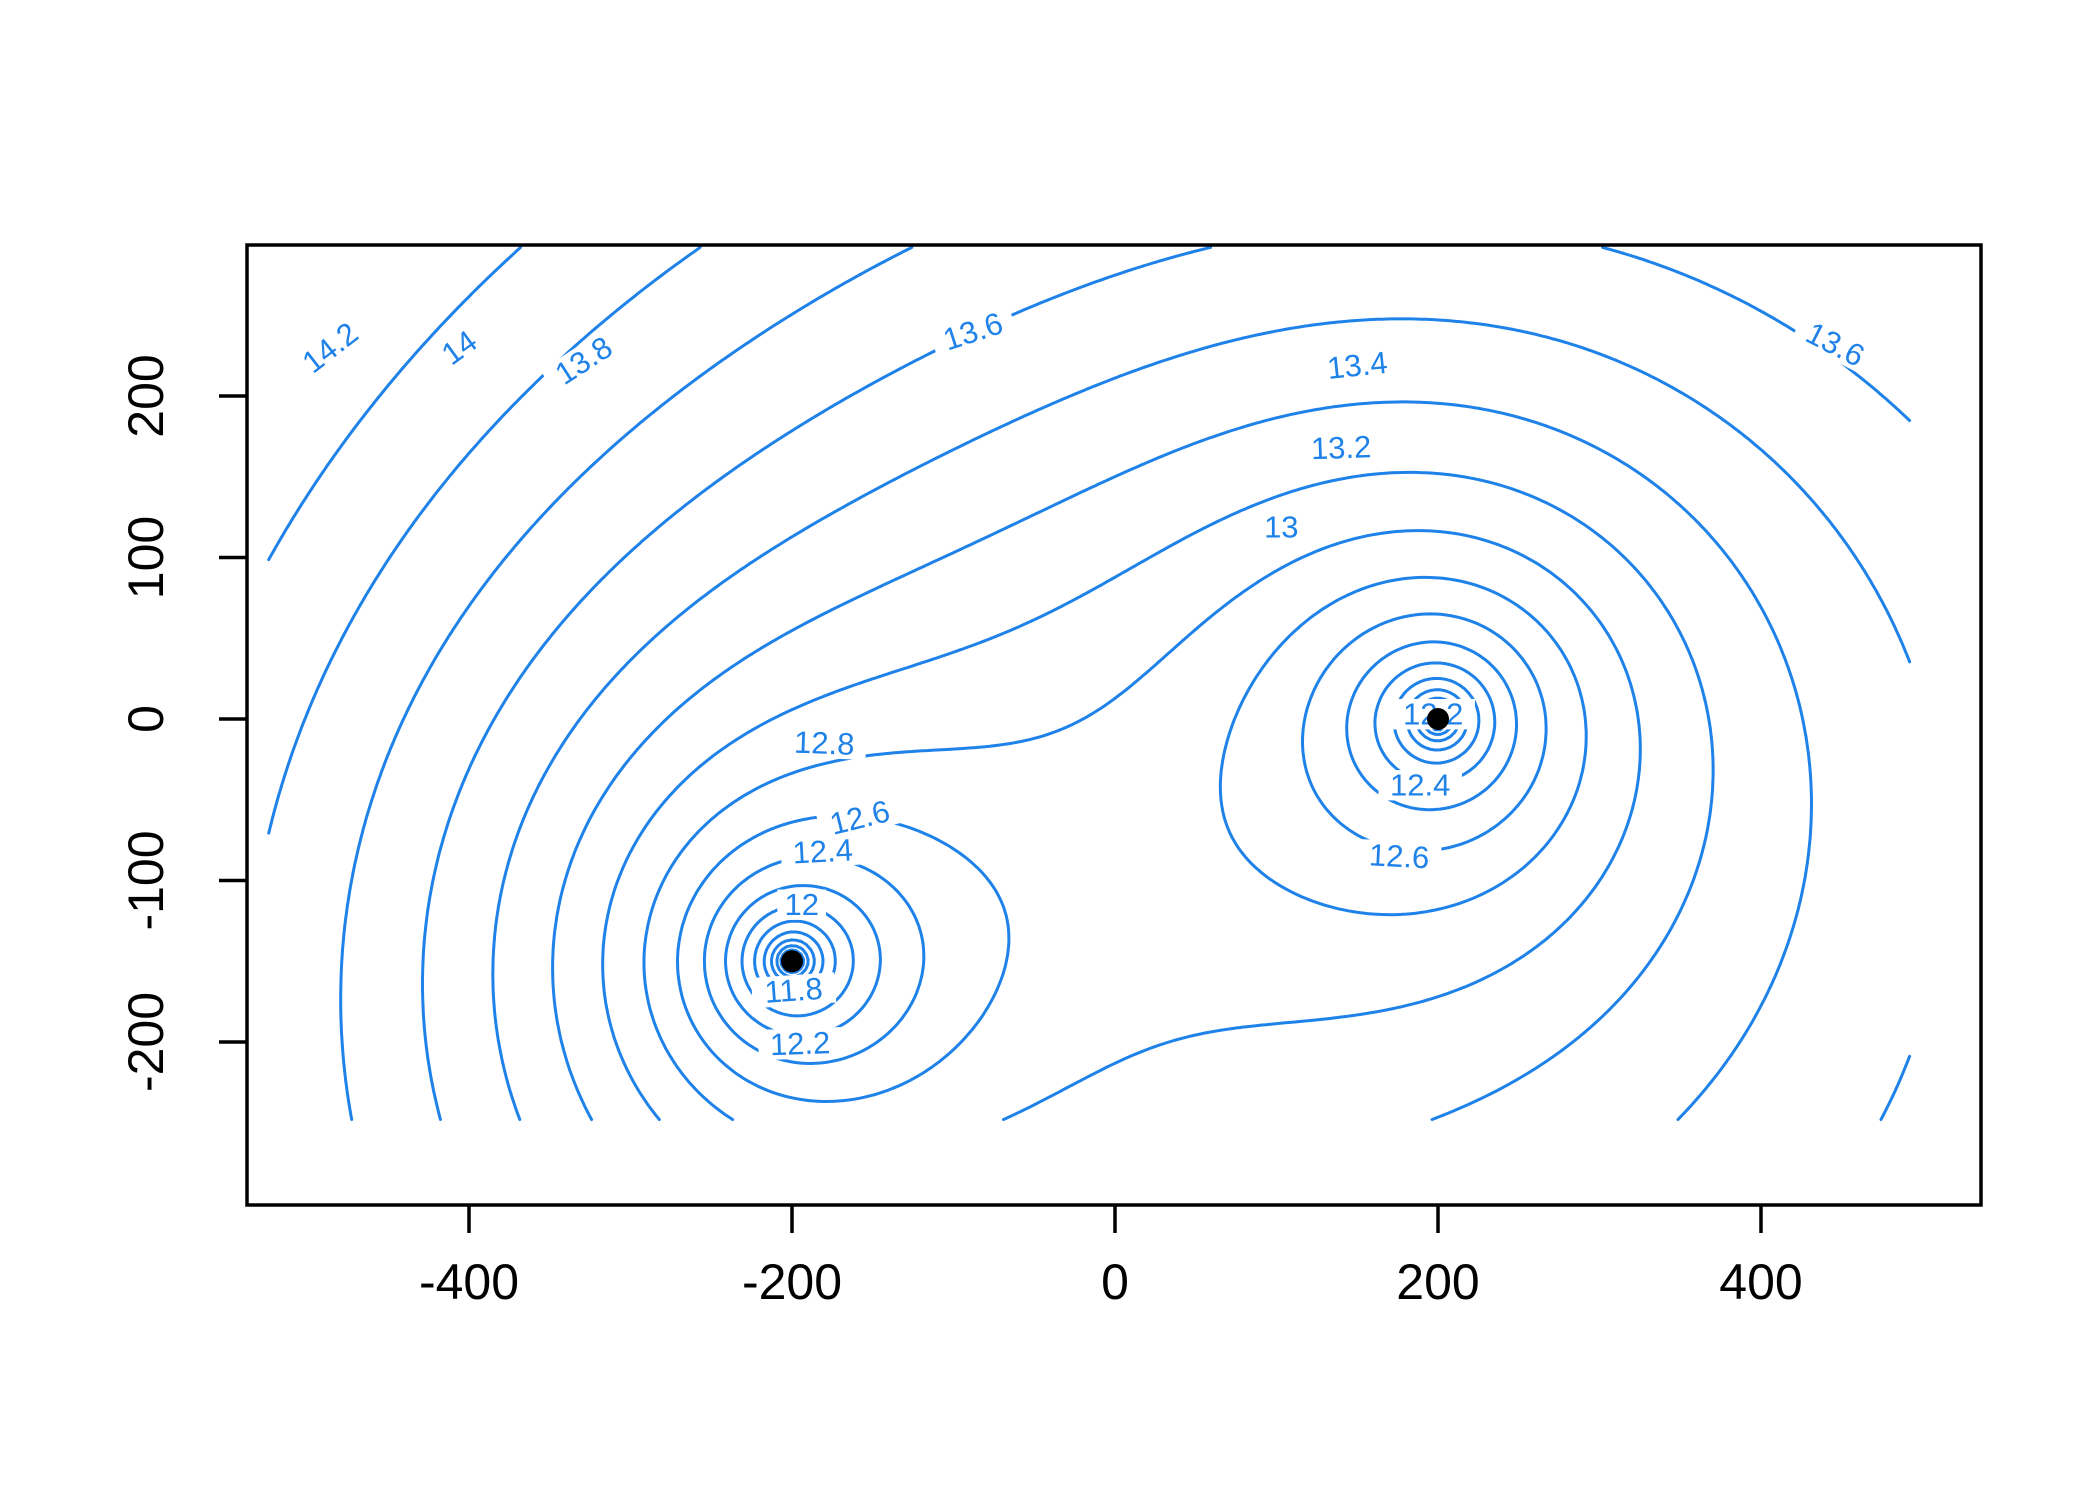 The width and height of the screenshot is (2100, 1500). I want to click on contour-label: 12.6, so click(1399, 856).